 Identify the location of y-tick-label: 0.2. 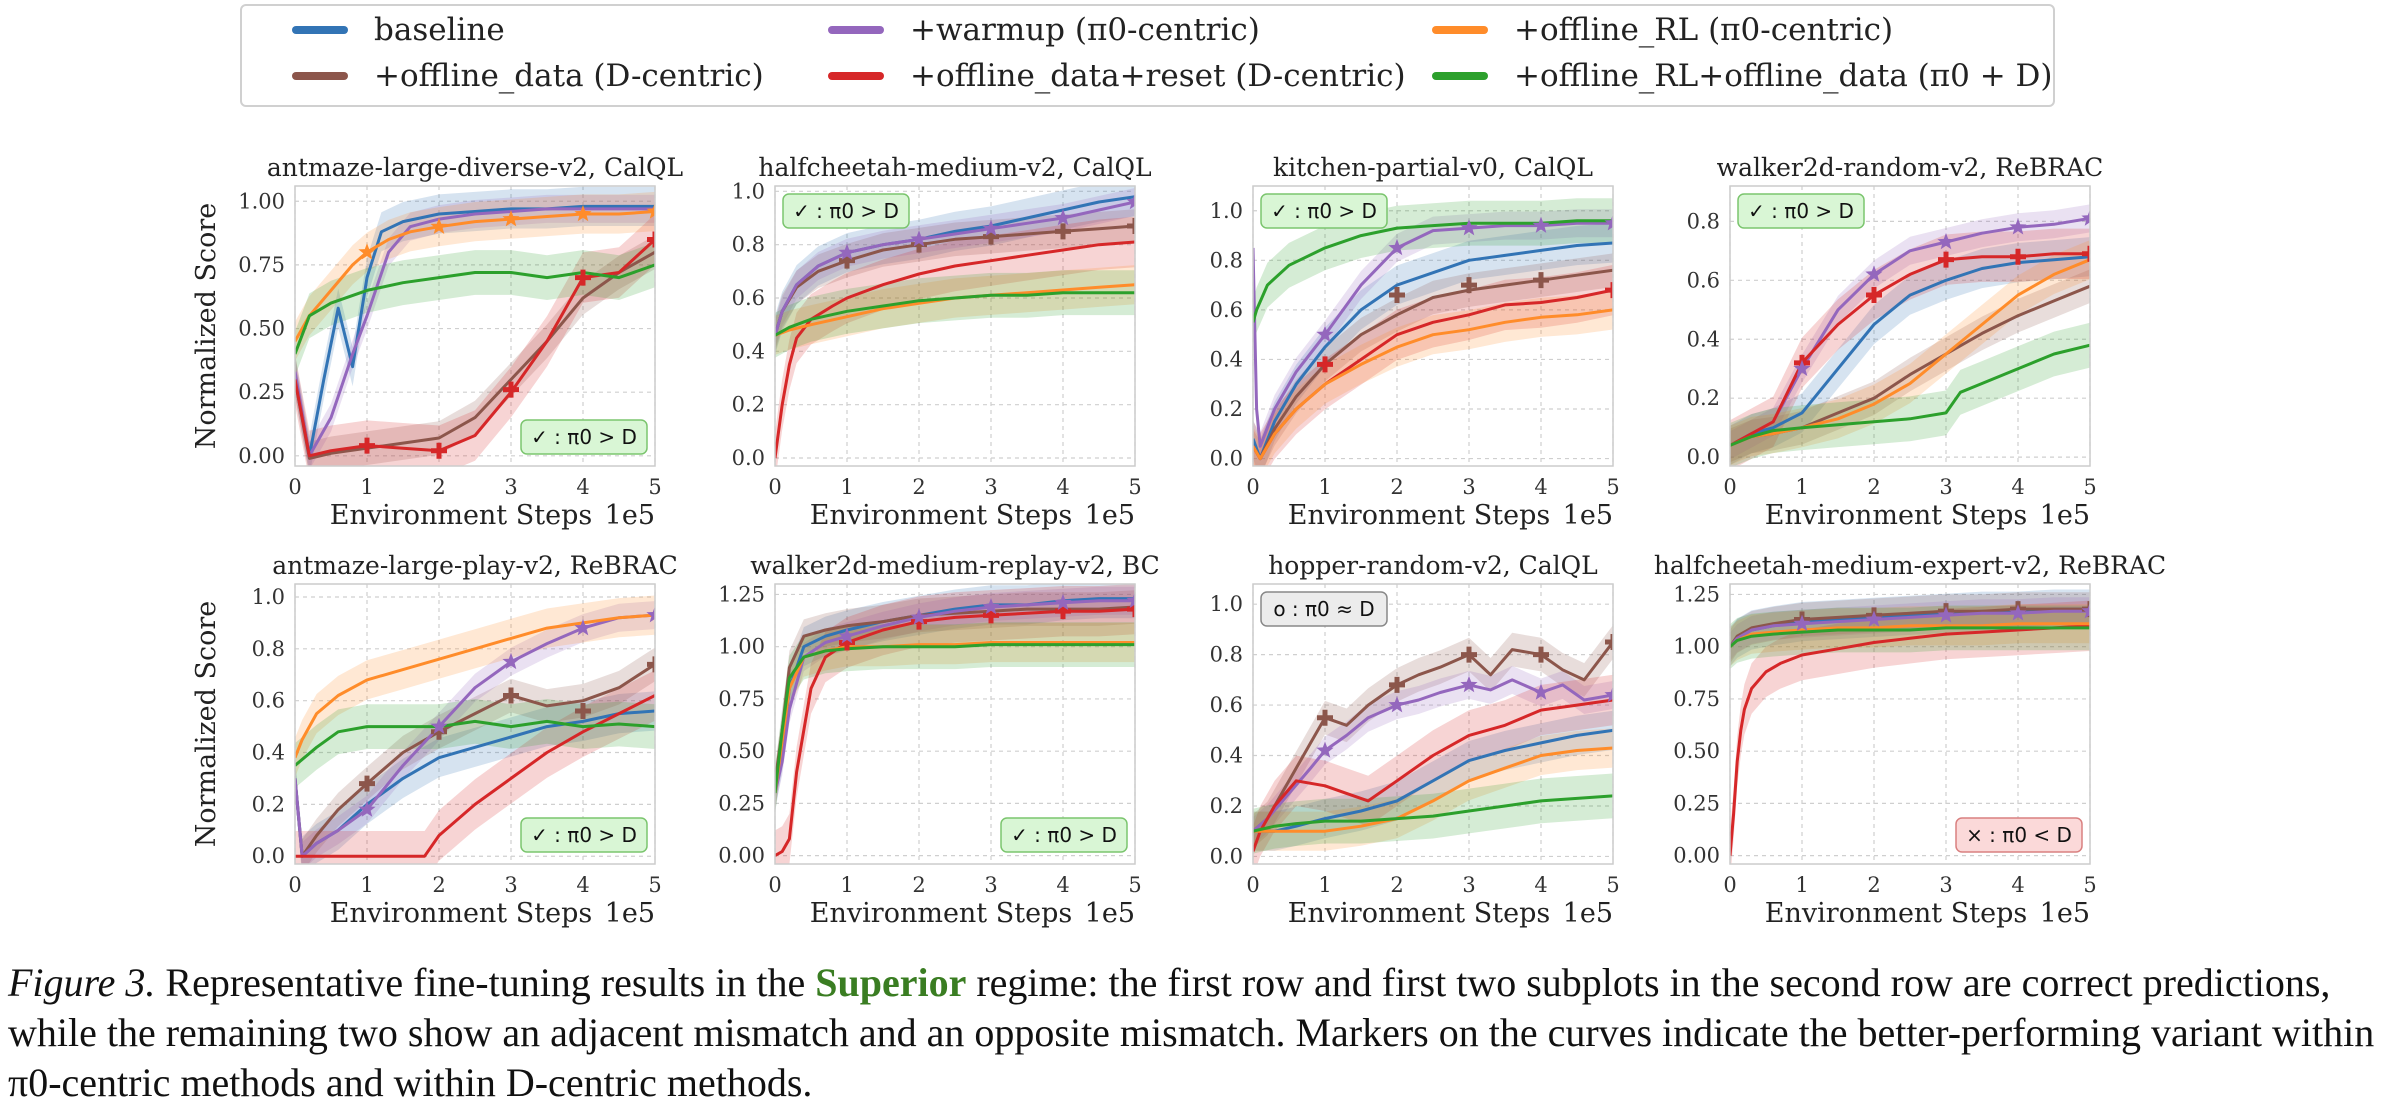
(748, 405).